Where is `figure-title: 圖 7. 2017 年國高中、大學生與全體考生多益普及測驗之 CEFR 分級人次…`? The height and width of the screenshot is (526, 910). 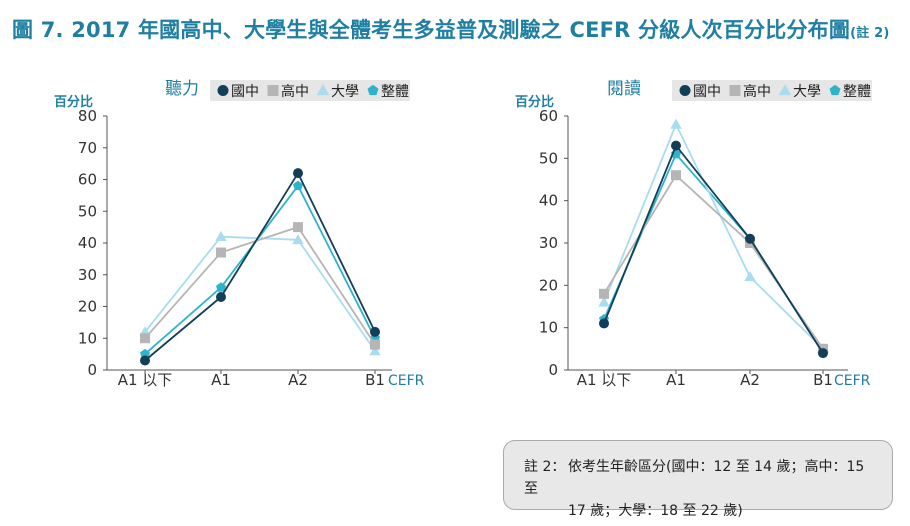 figure-title: 圖 7. 2017 年國高中、大學生與全體考生多益普及測驗之 CEFR 分級人次… is located at coordinates (451, 29).